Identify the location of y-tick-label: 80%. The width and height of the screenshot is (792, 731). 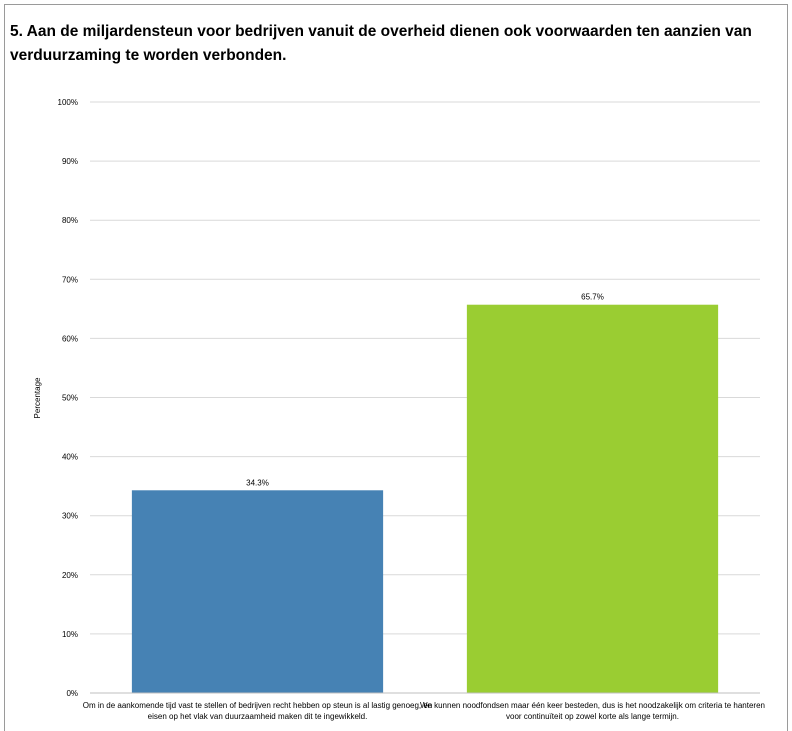
(70, 220).